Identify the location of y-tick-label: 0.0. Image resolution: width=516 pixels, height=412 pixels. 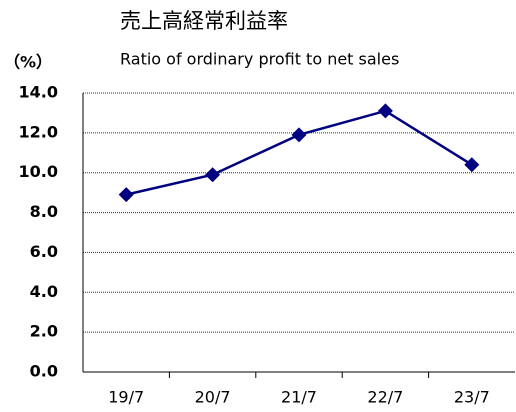
(44, 371).